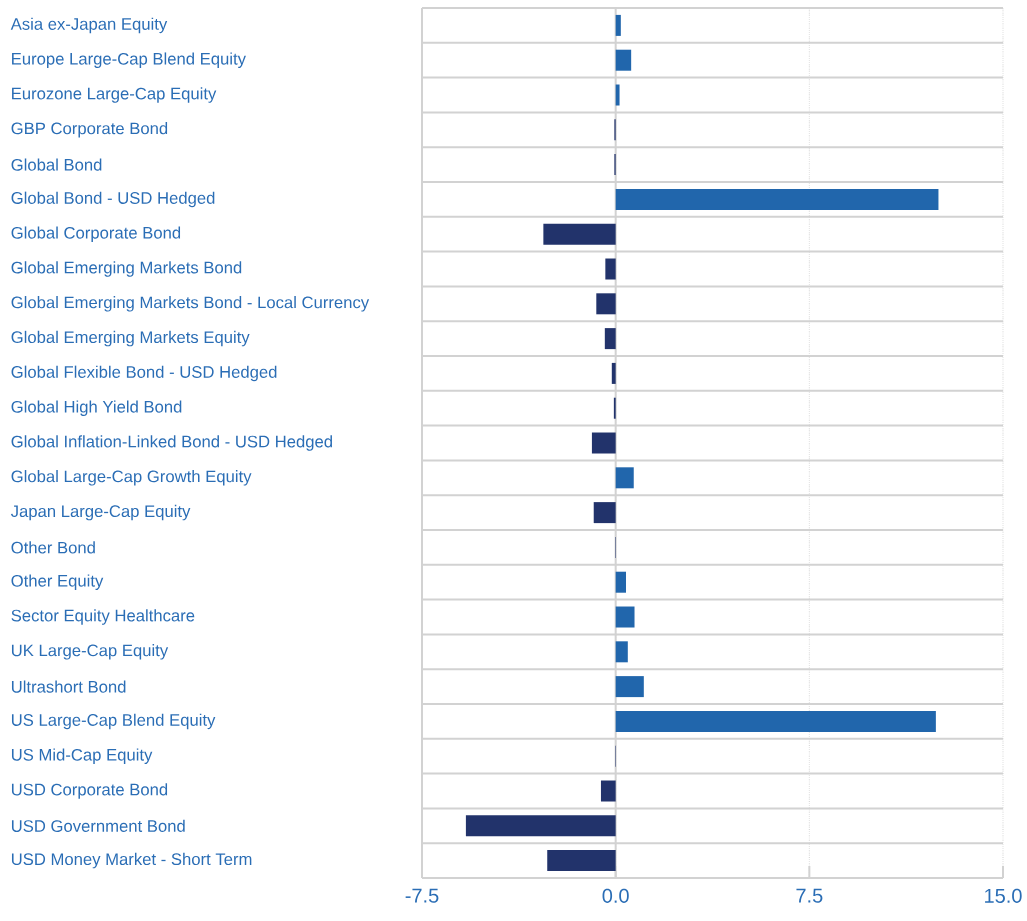  What do you see at coordinates (89, 130) in the screenshot?
I see `y-tick-label: GBP Corporate Bond` at bounding box center [89, 130].